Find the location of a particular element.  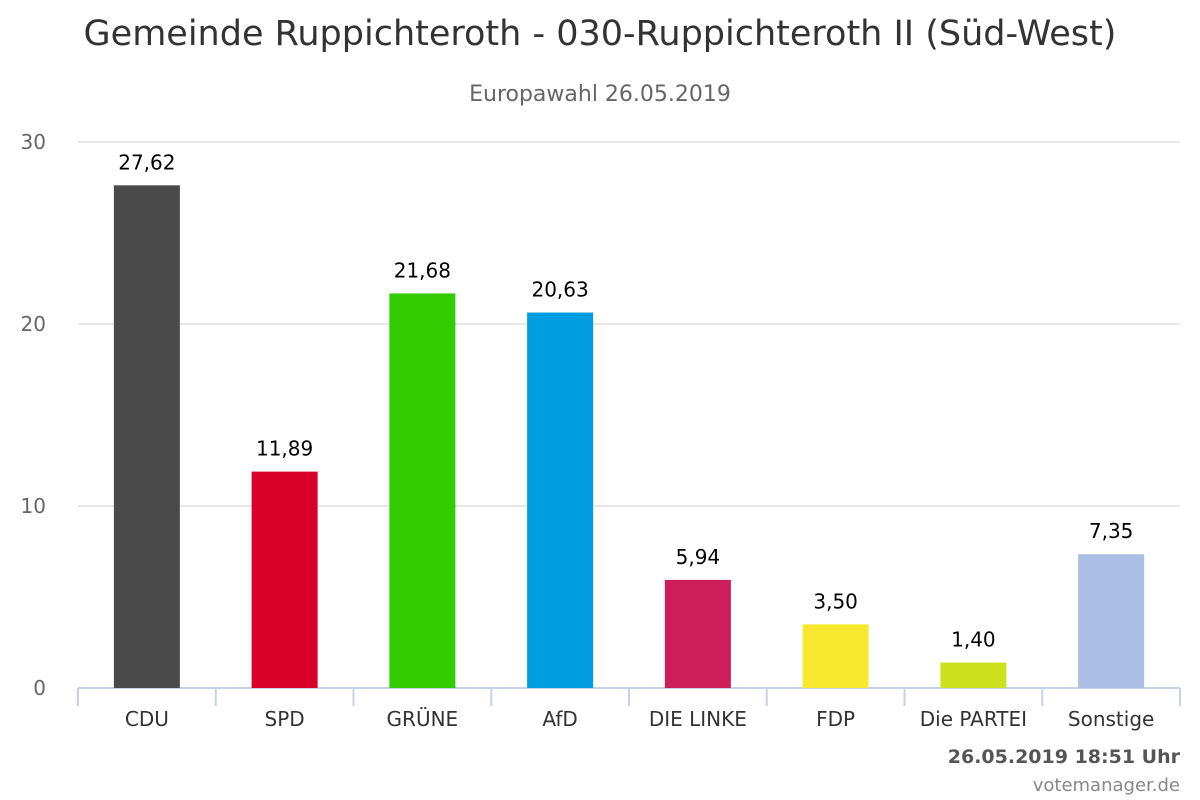

bar-fdp is located at coordinates (835, 656).